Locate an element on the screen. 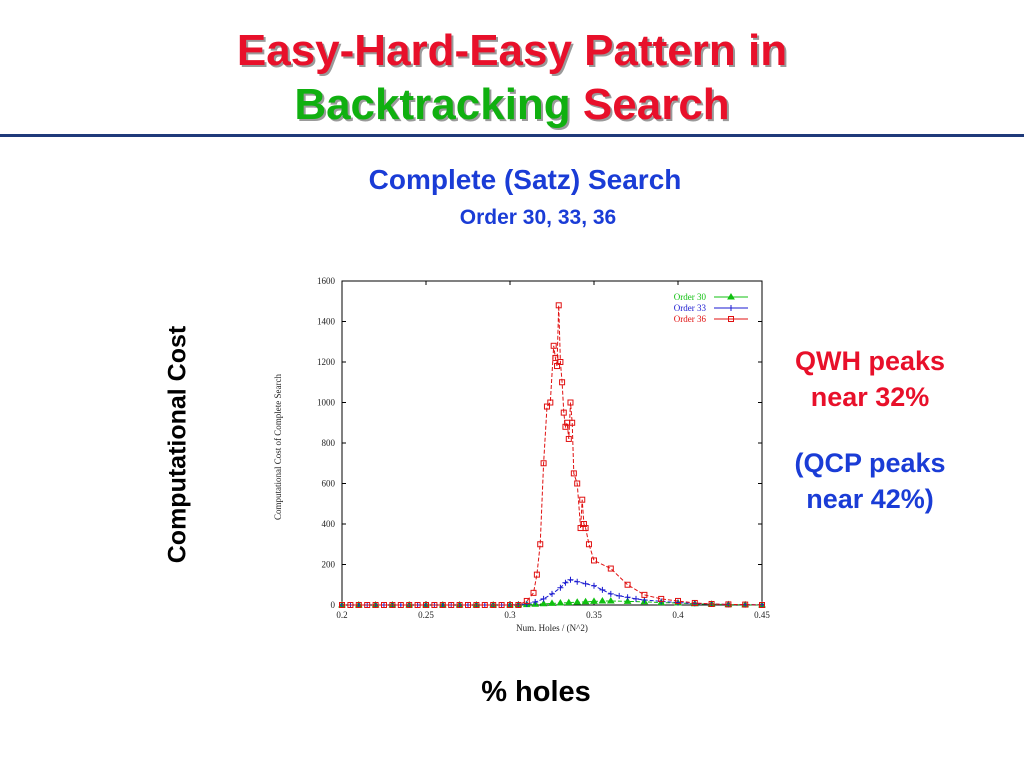  qcp-note-line2: near 42%) is located at coordinates (870, 499).